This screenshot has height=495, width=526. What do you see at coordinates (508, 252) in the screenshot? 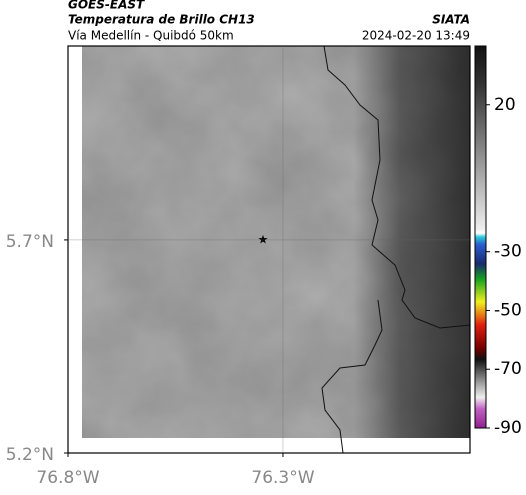
I see `colorbar-tick-label: -30` at bounding box center [508, 252].